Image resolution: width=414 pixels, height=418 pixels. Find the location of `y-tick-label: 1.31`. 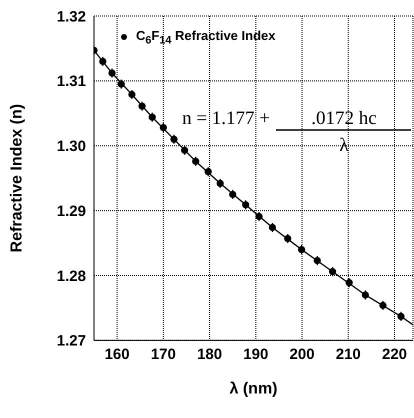

y-tick-label: 1.31 is located at coordinates (71, 81).